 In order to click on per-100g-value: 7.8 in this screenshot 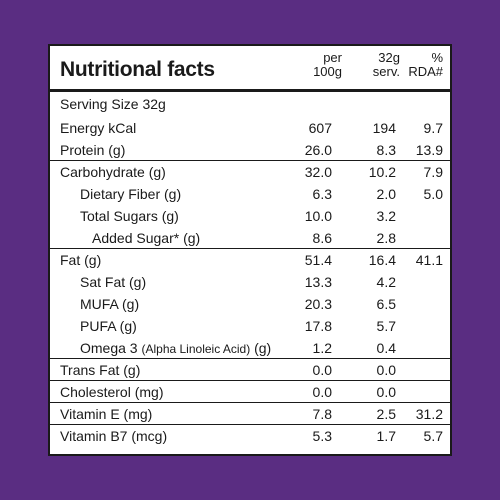, I will do `click(322, 414)`.